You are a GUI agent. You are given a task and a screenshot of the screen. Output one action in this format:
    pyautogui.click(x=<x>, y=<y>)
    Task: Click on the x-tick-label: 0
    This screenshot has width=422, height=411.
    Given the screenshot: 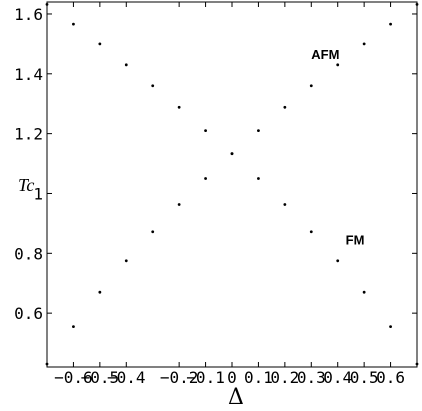 What is the action you would take?
    pyautogui.click(x=232, y=377)
    